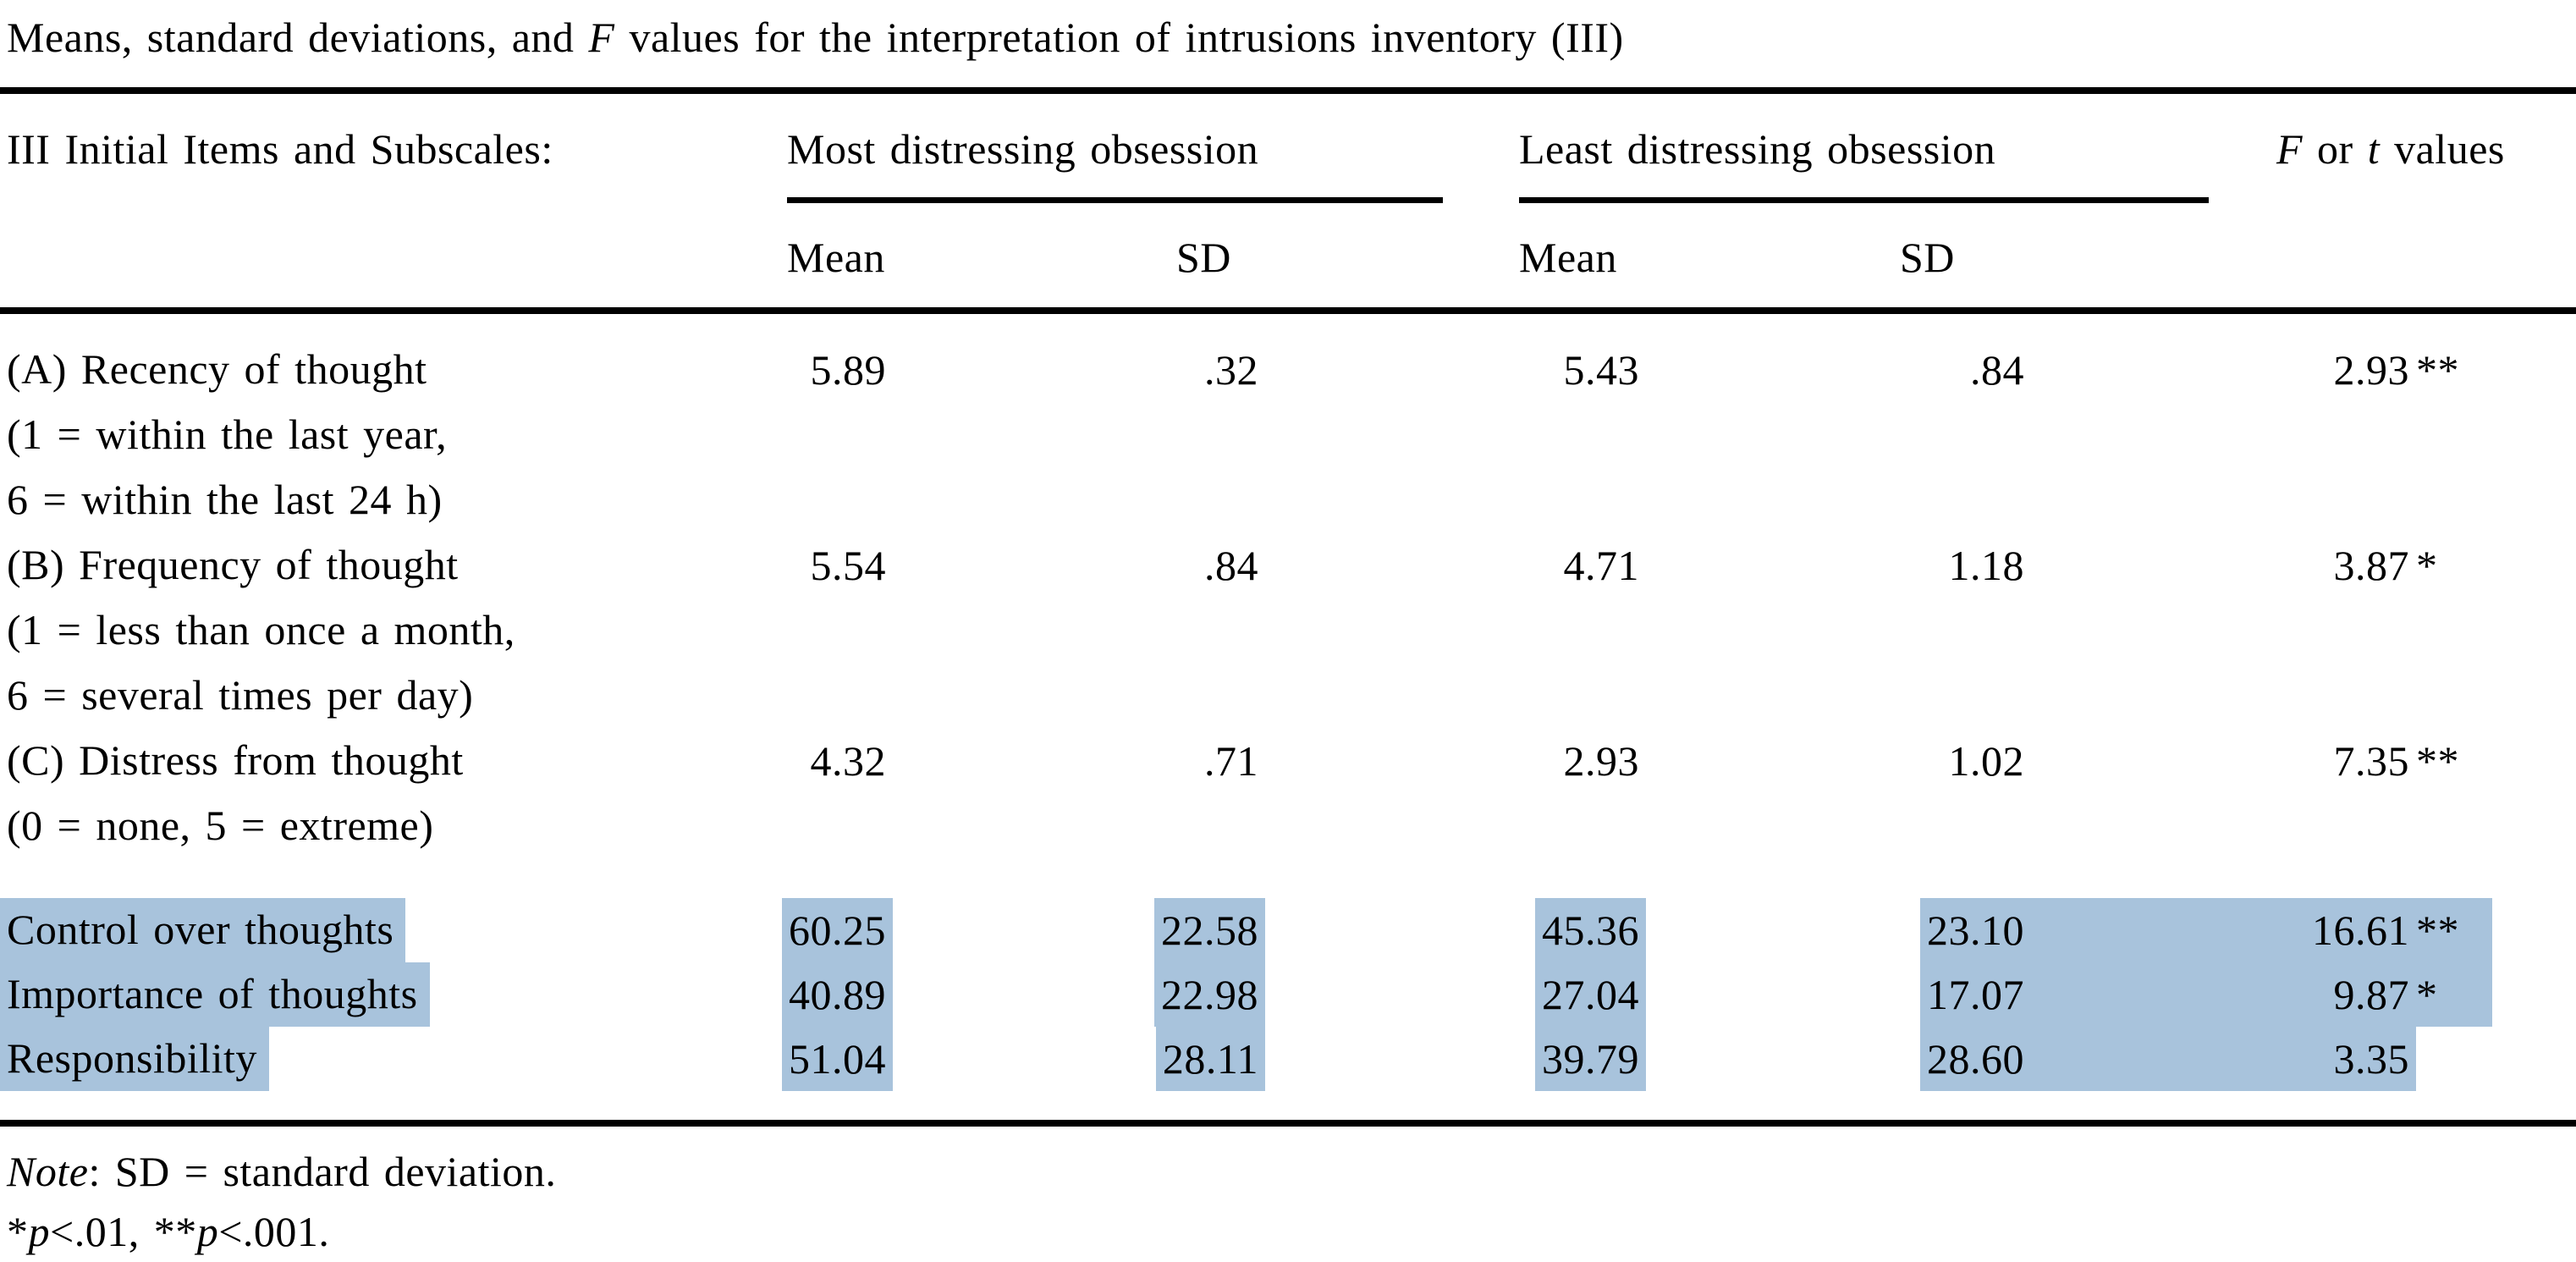 The height and width of the screenshot is (1262, 2576). What do you see at coordinates (1455, 994) in the screenshot?
I see `cell-least-mean: 27.04` at bounding box center [1455, 994].